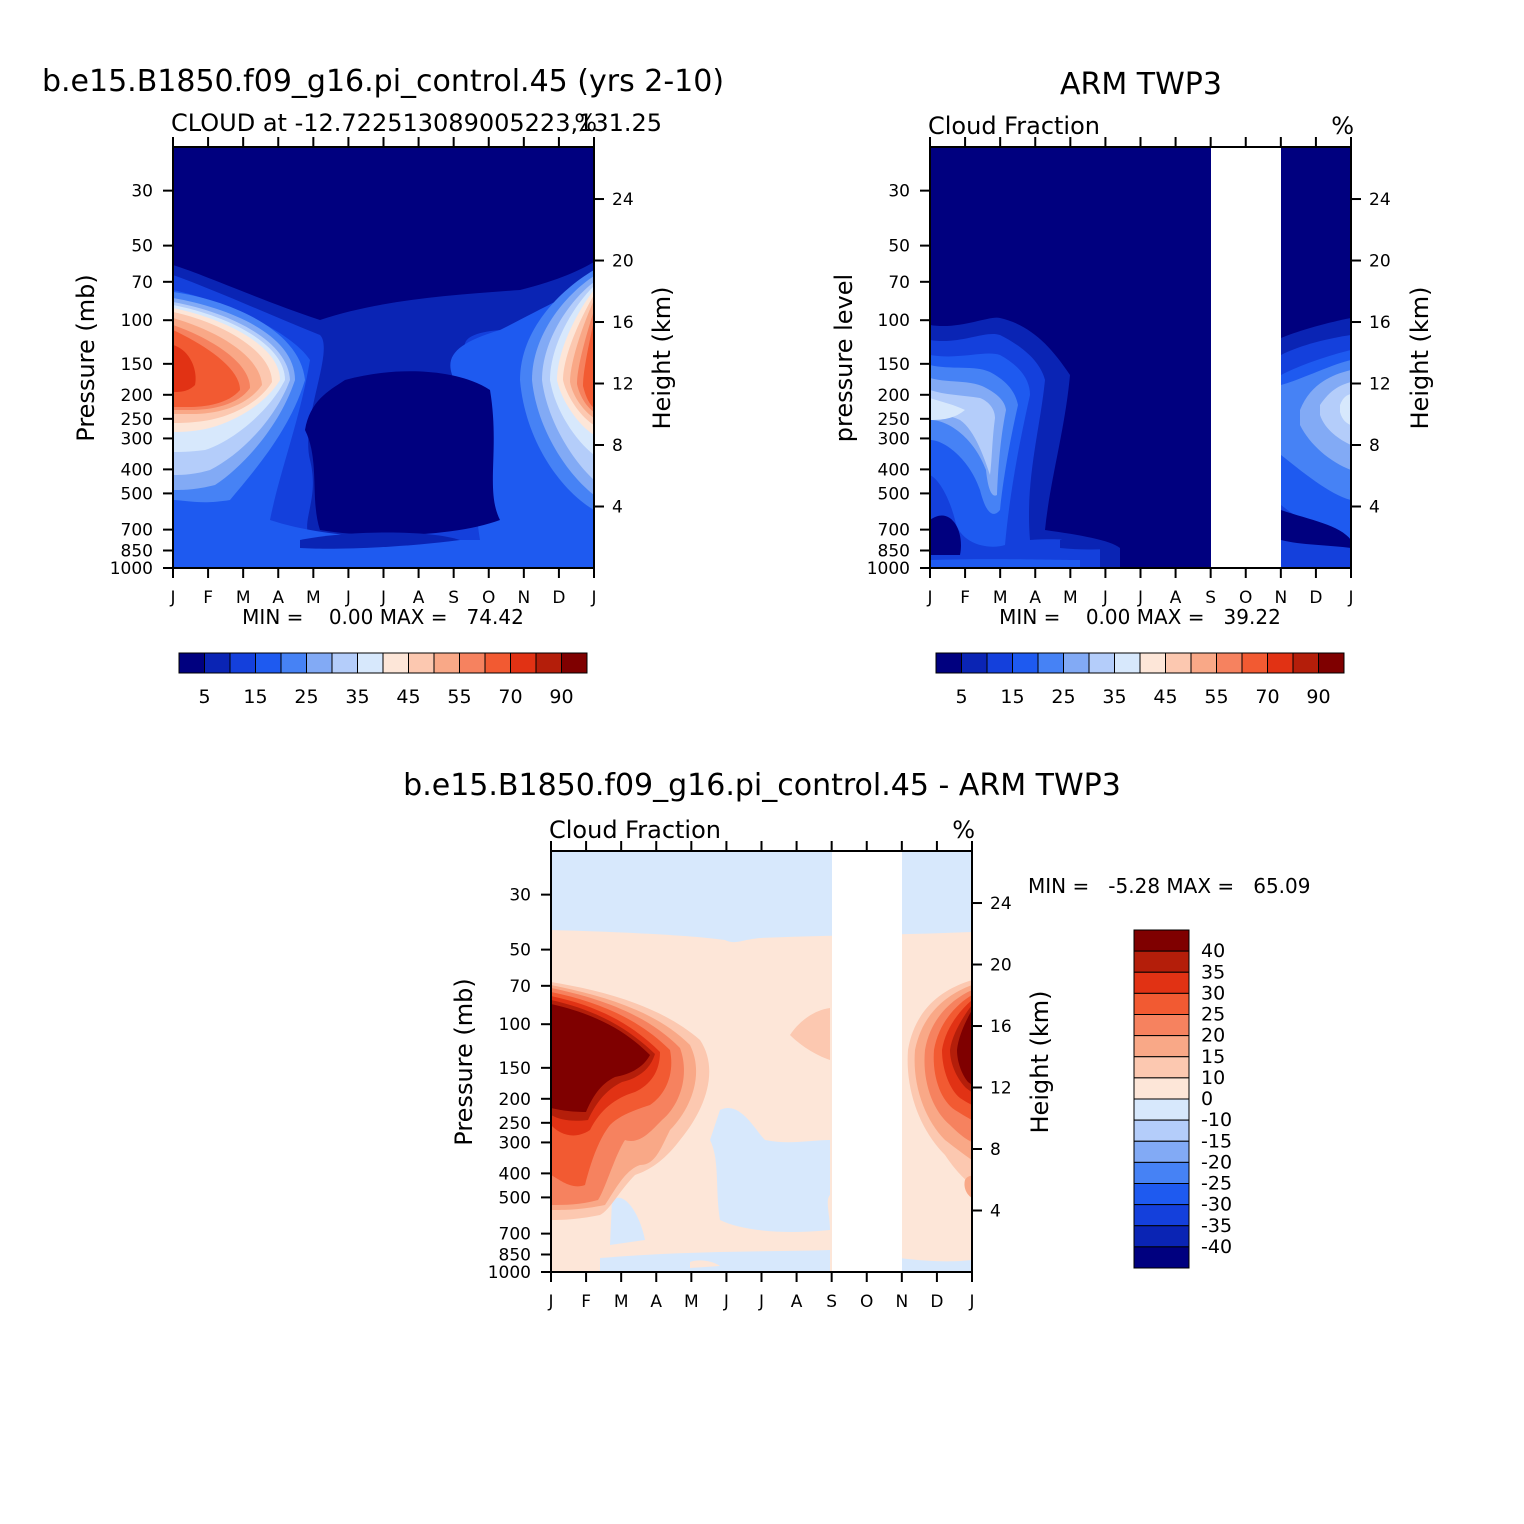 The height and width of the screenshot is (1524, 1524). I want to click on colorbar-label: 70, so click(1267, 697).